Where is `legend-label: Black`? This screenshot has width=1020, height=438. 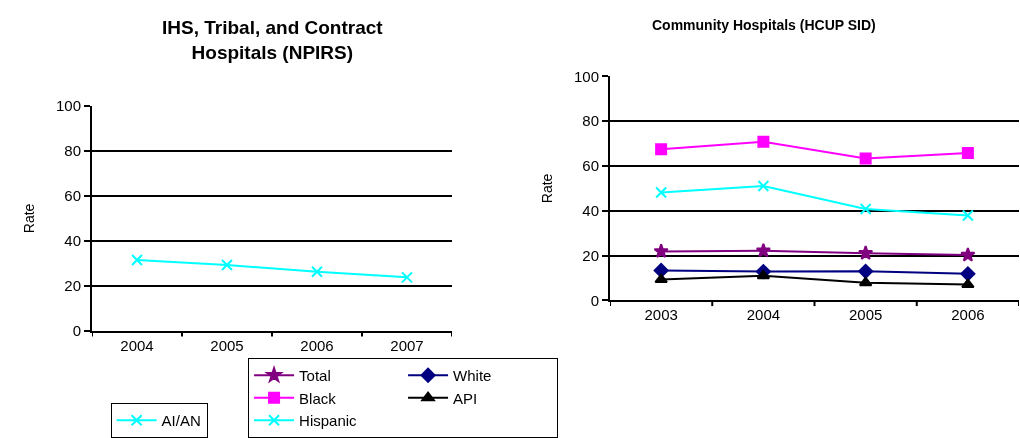 legend-label: Black is located at coordinates (318, 398).